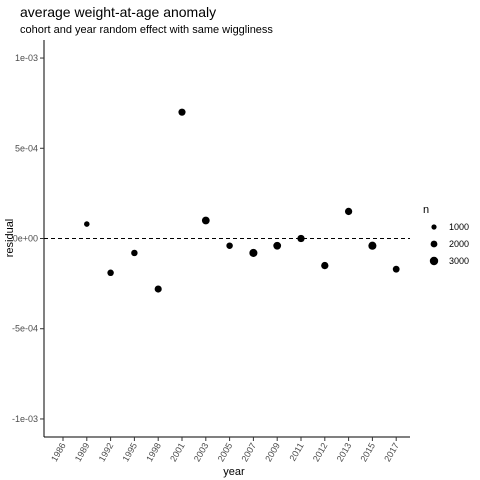 This screenshot has width=480, height=480. What do you see at coordinates (25, 329) in the screenshot?
I see `y-tick-label: -5e-04` at bounding box center [25, 329].